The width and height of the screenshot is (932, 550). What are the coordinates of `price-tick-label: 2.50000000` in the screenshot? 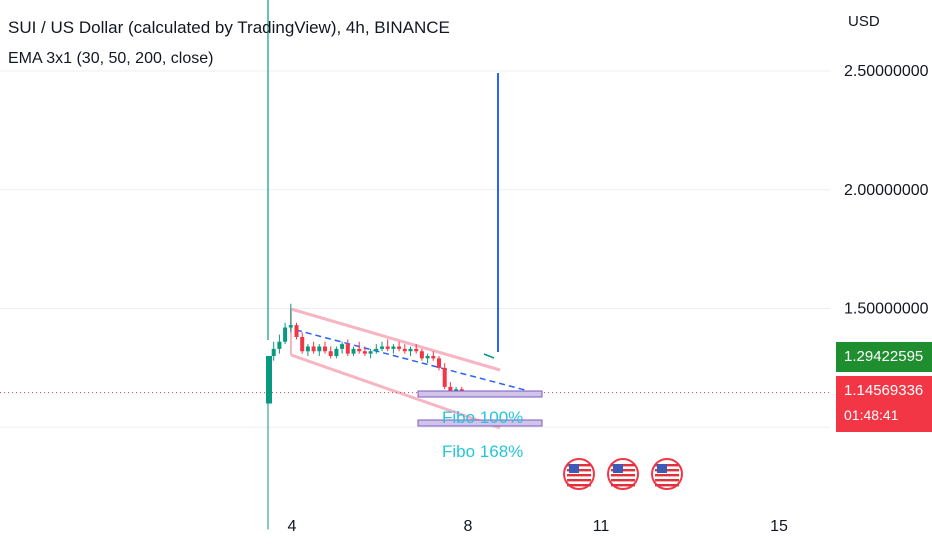 It's located at (886, 71).